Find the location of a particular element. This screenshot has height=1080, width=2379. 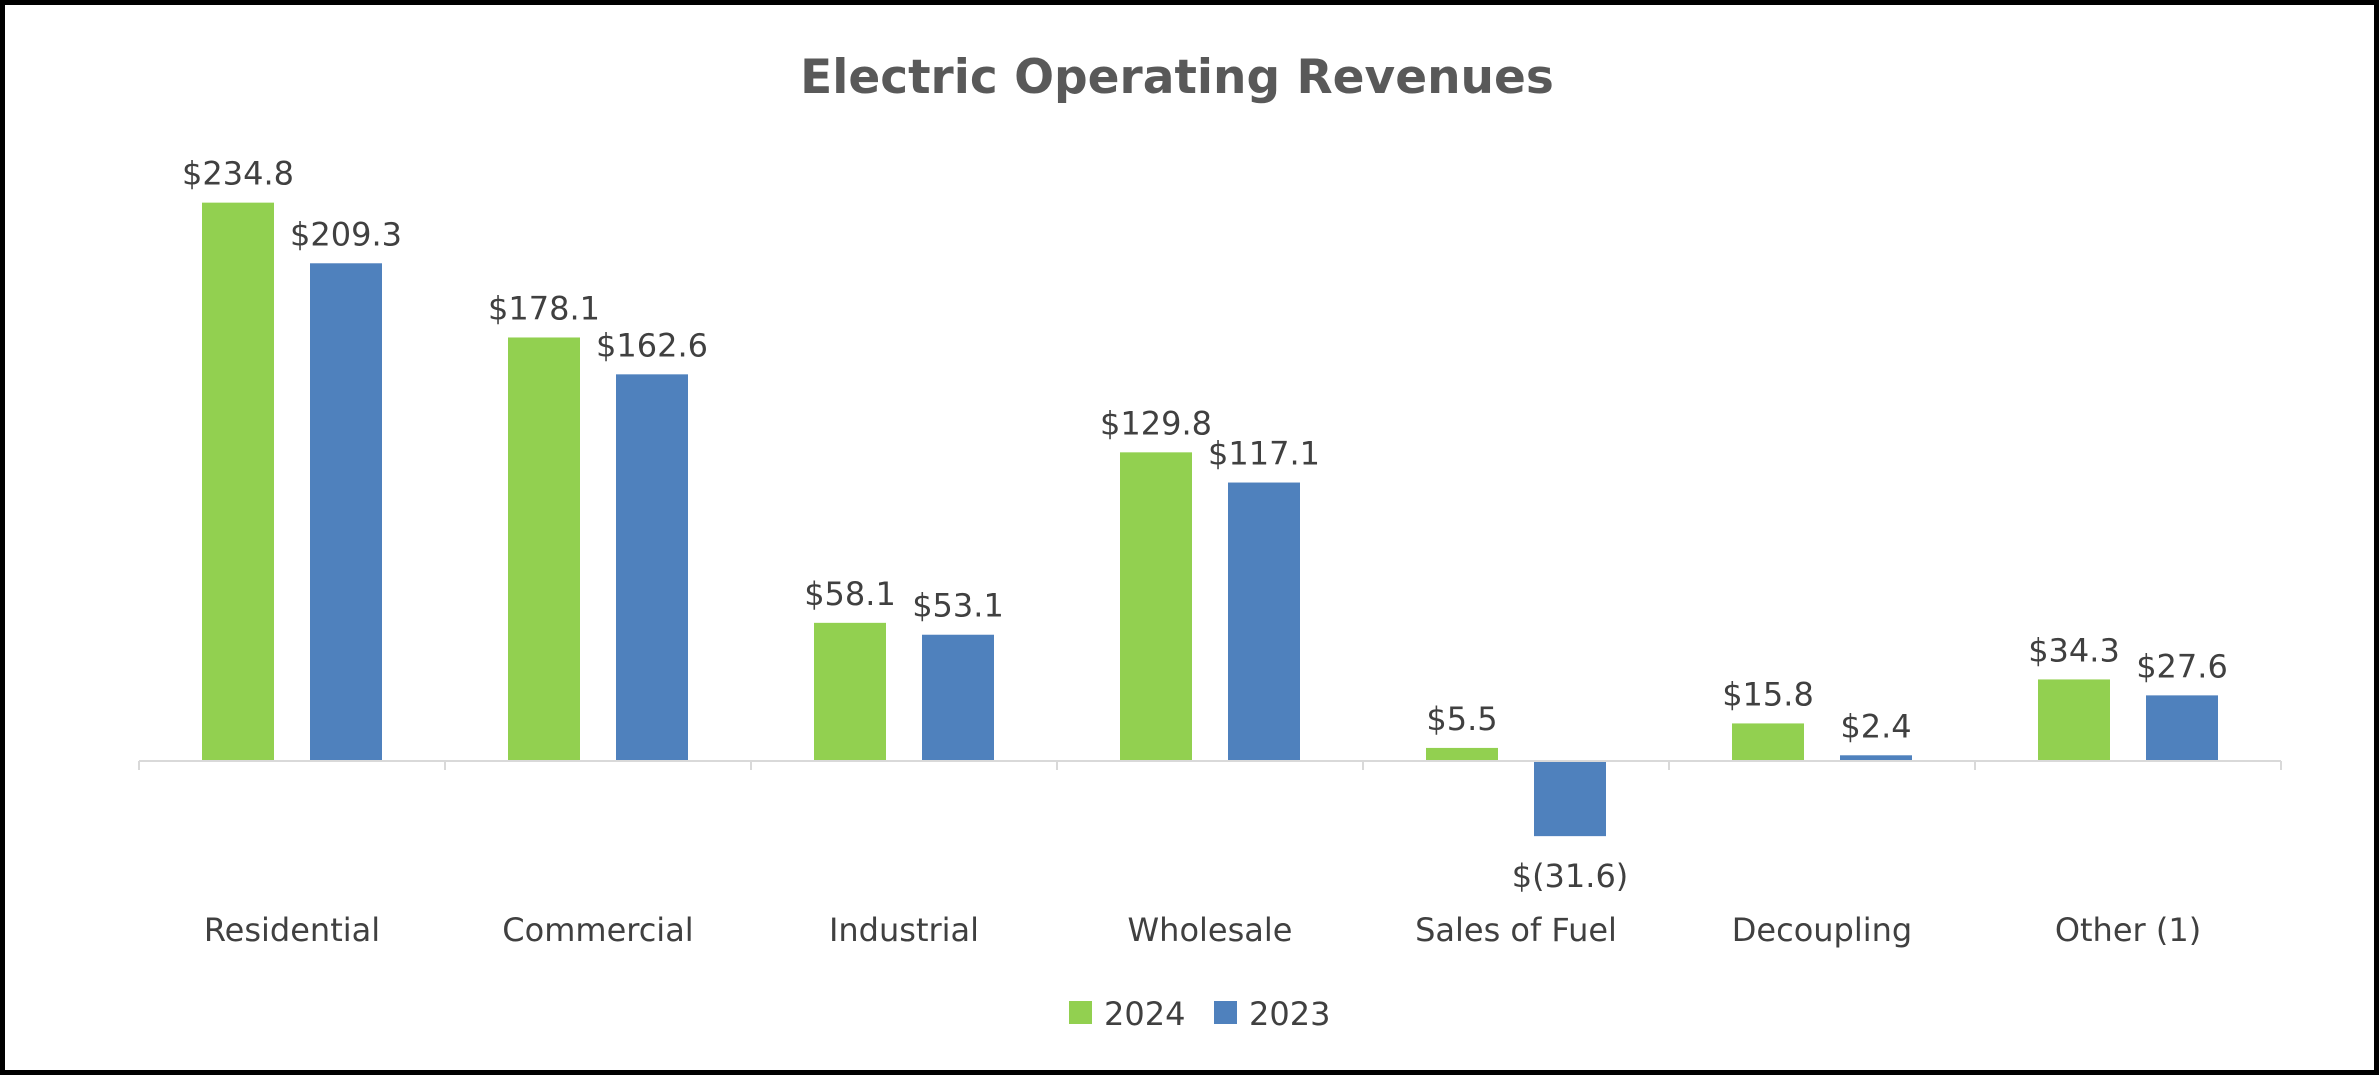

legend-label-2024: 2024 is located at coordinates (1144, 1014).